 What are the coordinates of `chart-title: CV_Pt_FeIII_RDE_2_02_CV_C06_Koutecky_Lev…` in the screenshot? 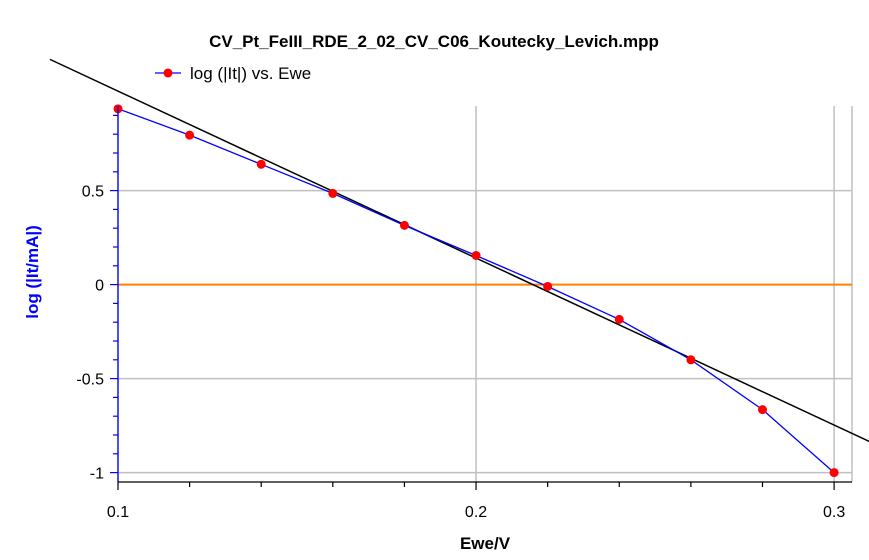 It's located at (434, 41).